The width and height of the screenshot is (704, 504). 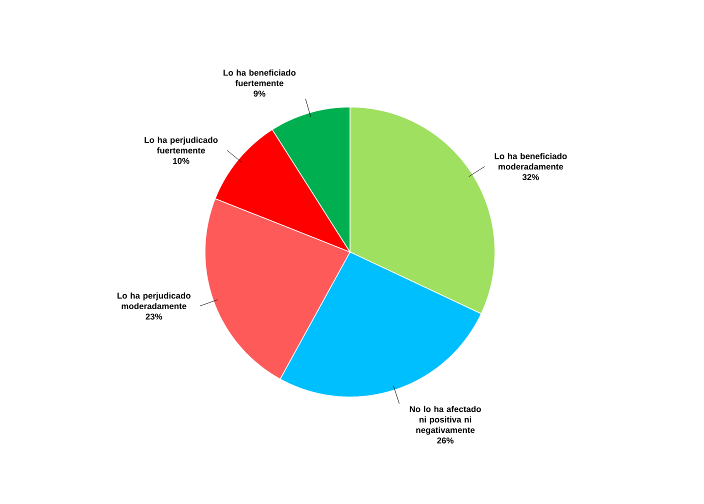 What do you see at coordinates (260, 77) in the screenshot?
I see `slice-label: Lo ha beneficiado fuertemente` at bounding box center [260, 77].